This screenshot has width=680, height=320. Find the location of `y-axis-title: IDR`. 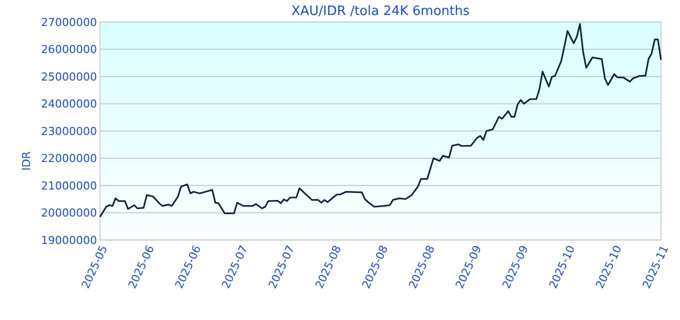

y-axis-title: IDR is located at coordinates (26, 160).